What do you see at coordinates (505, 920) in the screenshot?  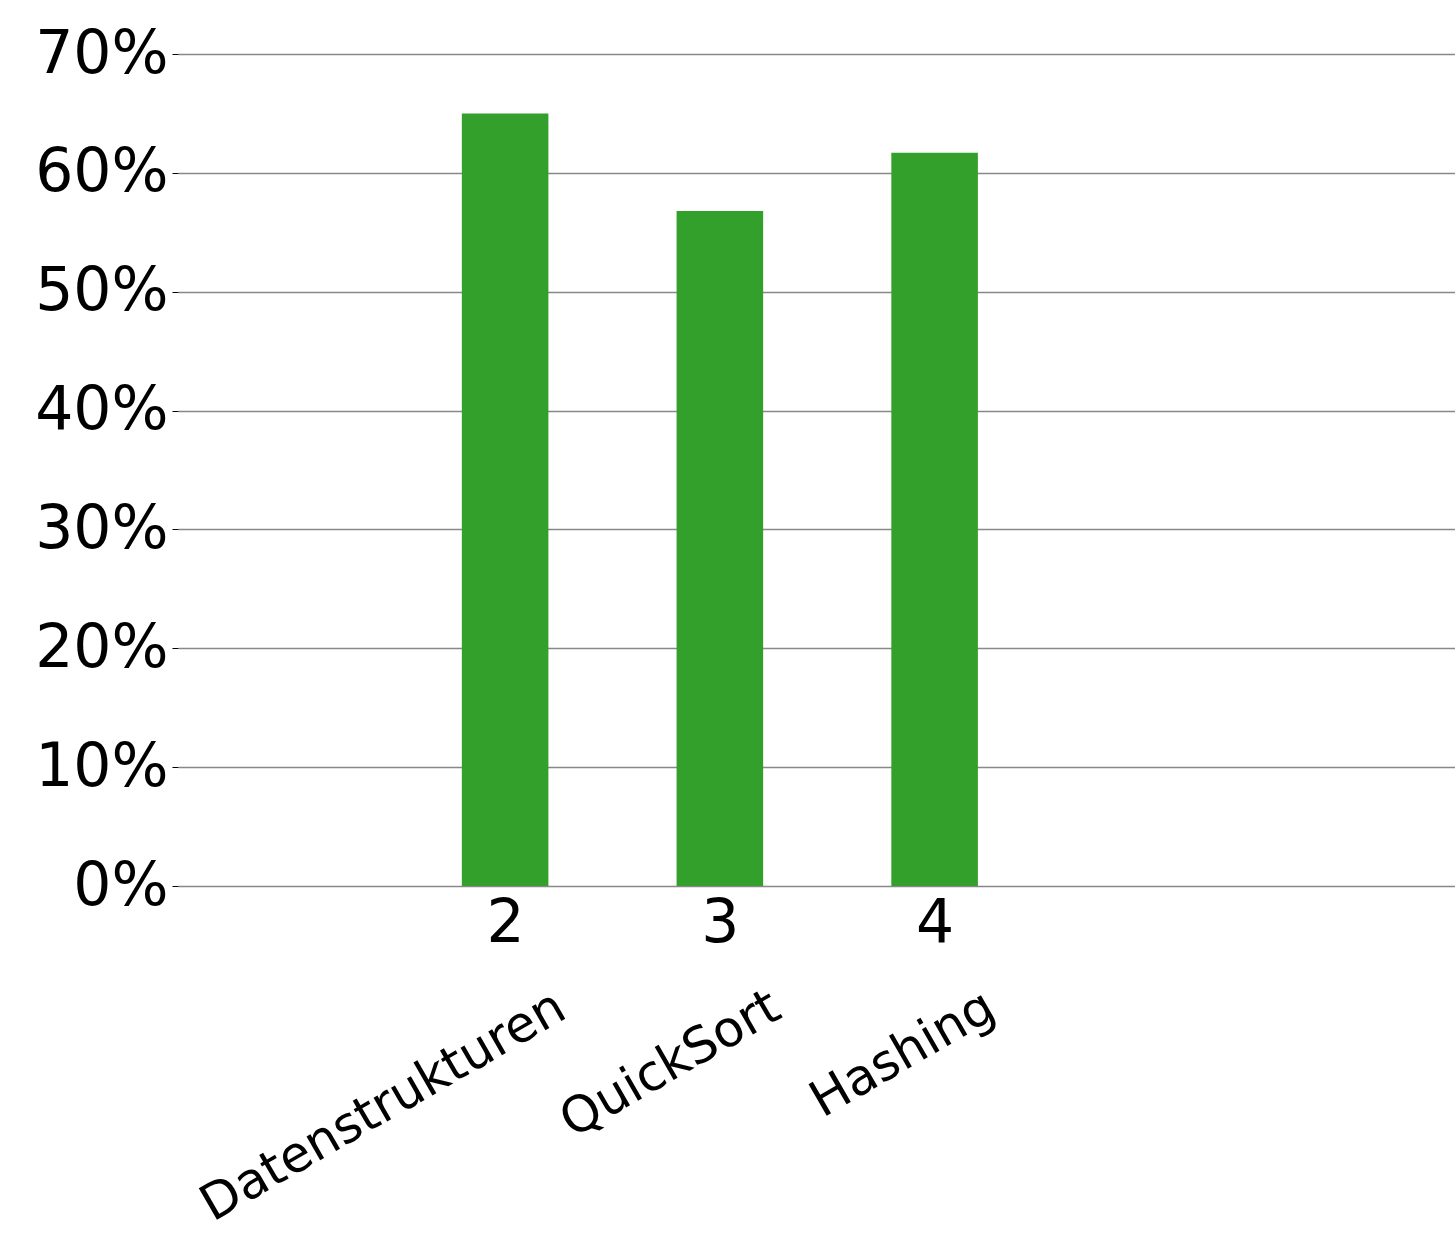 I see `x-tick-label: 2` at bounding box center [505, 920].